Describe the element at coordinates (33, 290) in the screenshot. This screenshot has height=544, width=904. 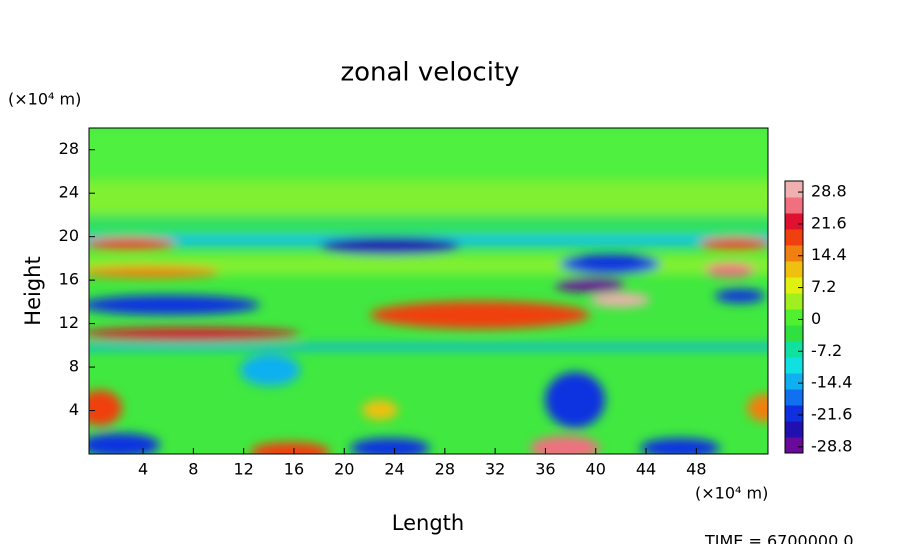
I see `y-axis-label: Height` at that location.